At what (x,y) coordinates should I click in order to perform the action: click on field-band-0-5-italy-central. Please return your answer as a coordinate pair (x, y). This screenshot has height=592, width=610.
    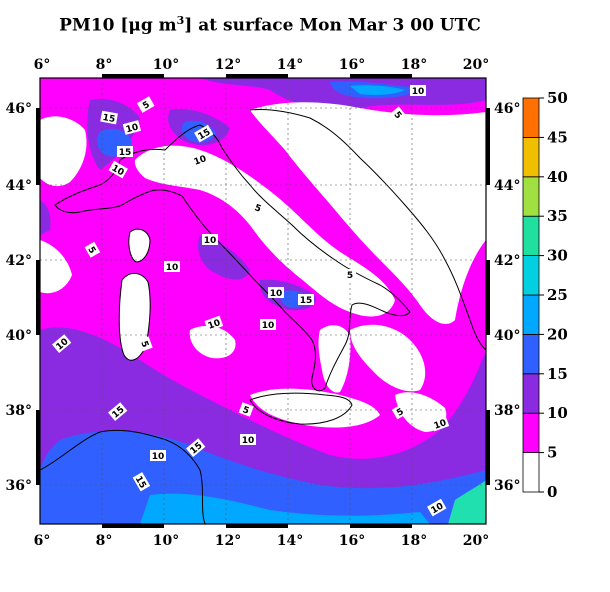
    Looking at the image, I should click on (264, 231).